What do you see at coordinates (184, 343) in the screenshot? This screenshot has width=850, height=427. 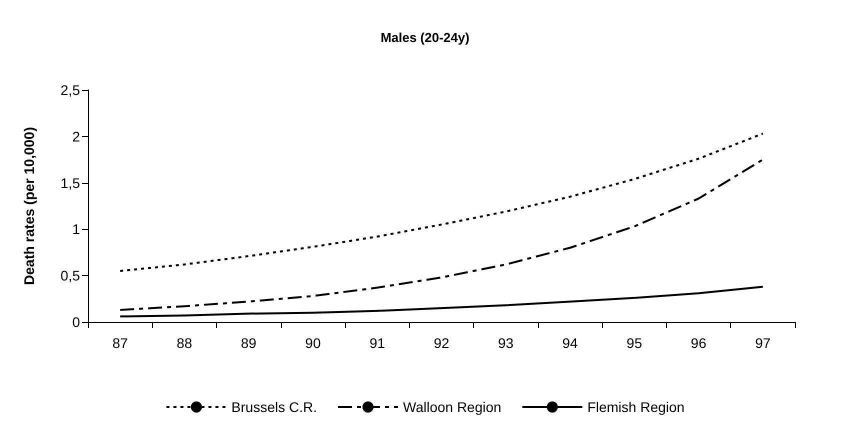 I see `x-tick-label: 88` at bounding box center [184, 343].